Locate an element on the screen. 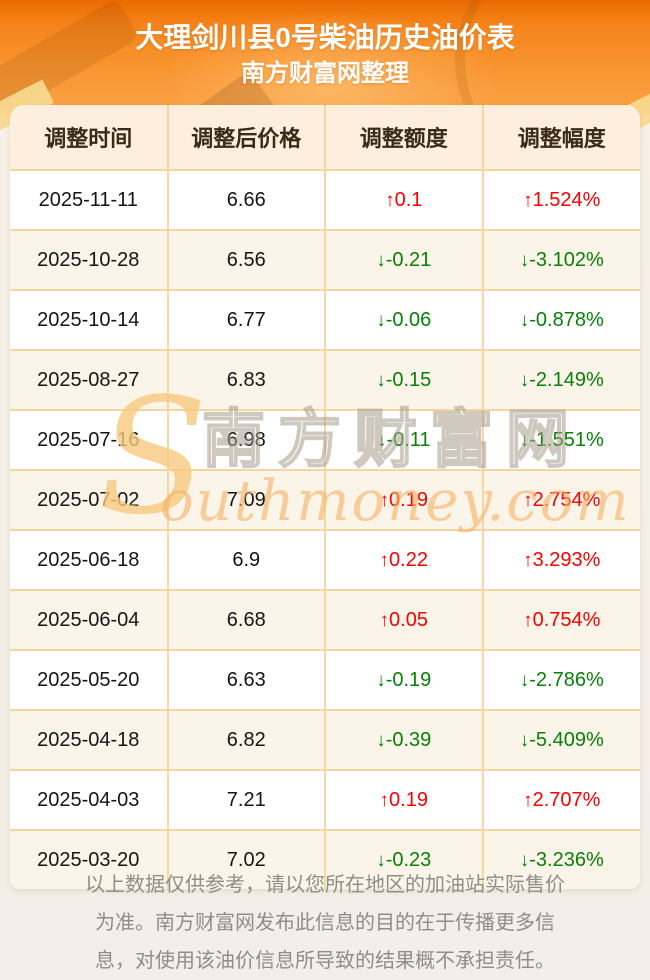 The width and height of the screenshot is (650, 980). rate-value: -5.409% is located at coordinates (566, 739).